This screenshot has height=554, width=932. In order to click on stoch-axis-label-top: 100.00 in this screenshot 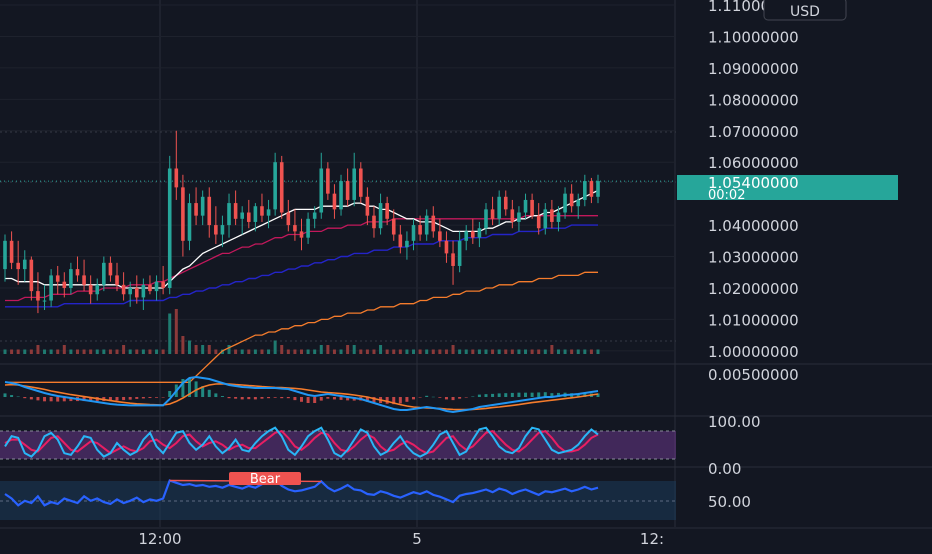, I will do `click(734, 422)`.